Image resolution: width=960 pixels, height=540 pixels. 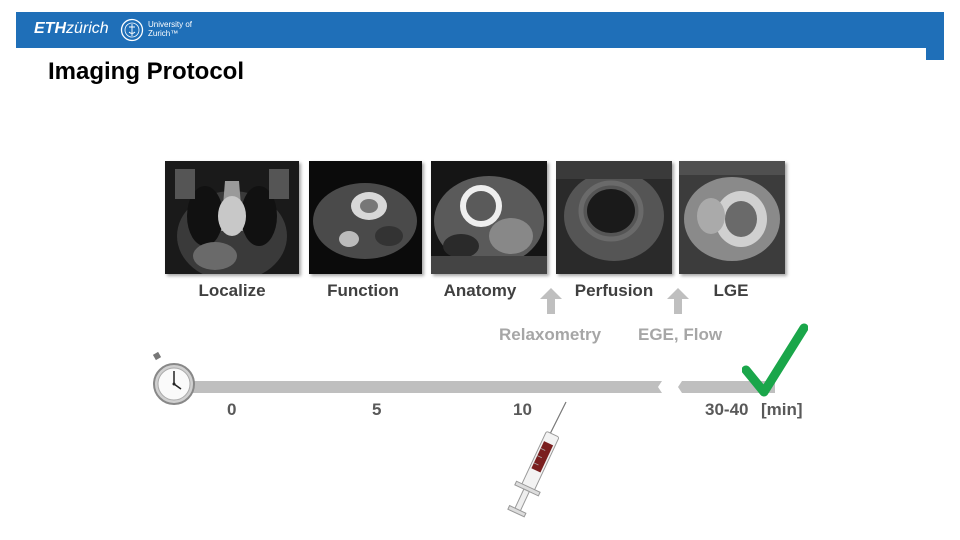 I want to click on function-image, so click(x=365, y=217).